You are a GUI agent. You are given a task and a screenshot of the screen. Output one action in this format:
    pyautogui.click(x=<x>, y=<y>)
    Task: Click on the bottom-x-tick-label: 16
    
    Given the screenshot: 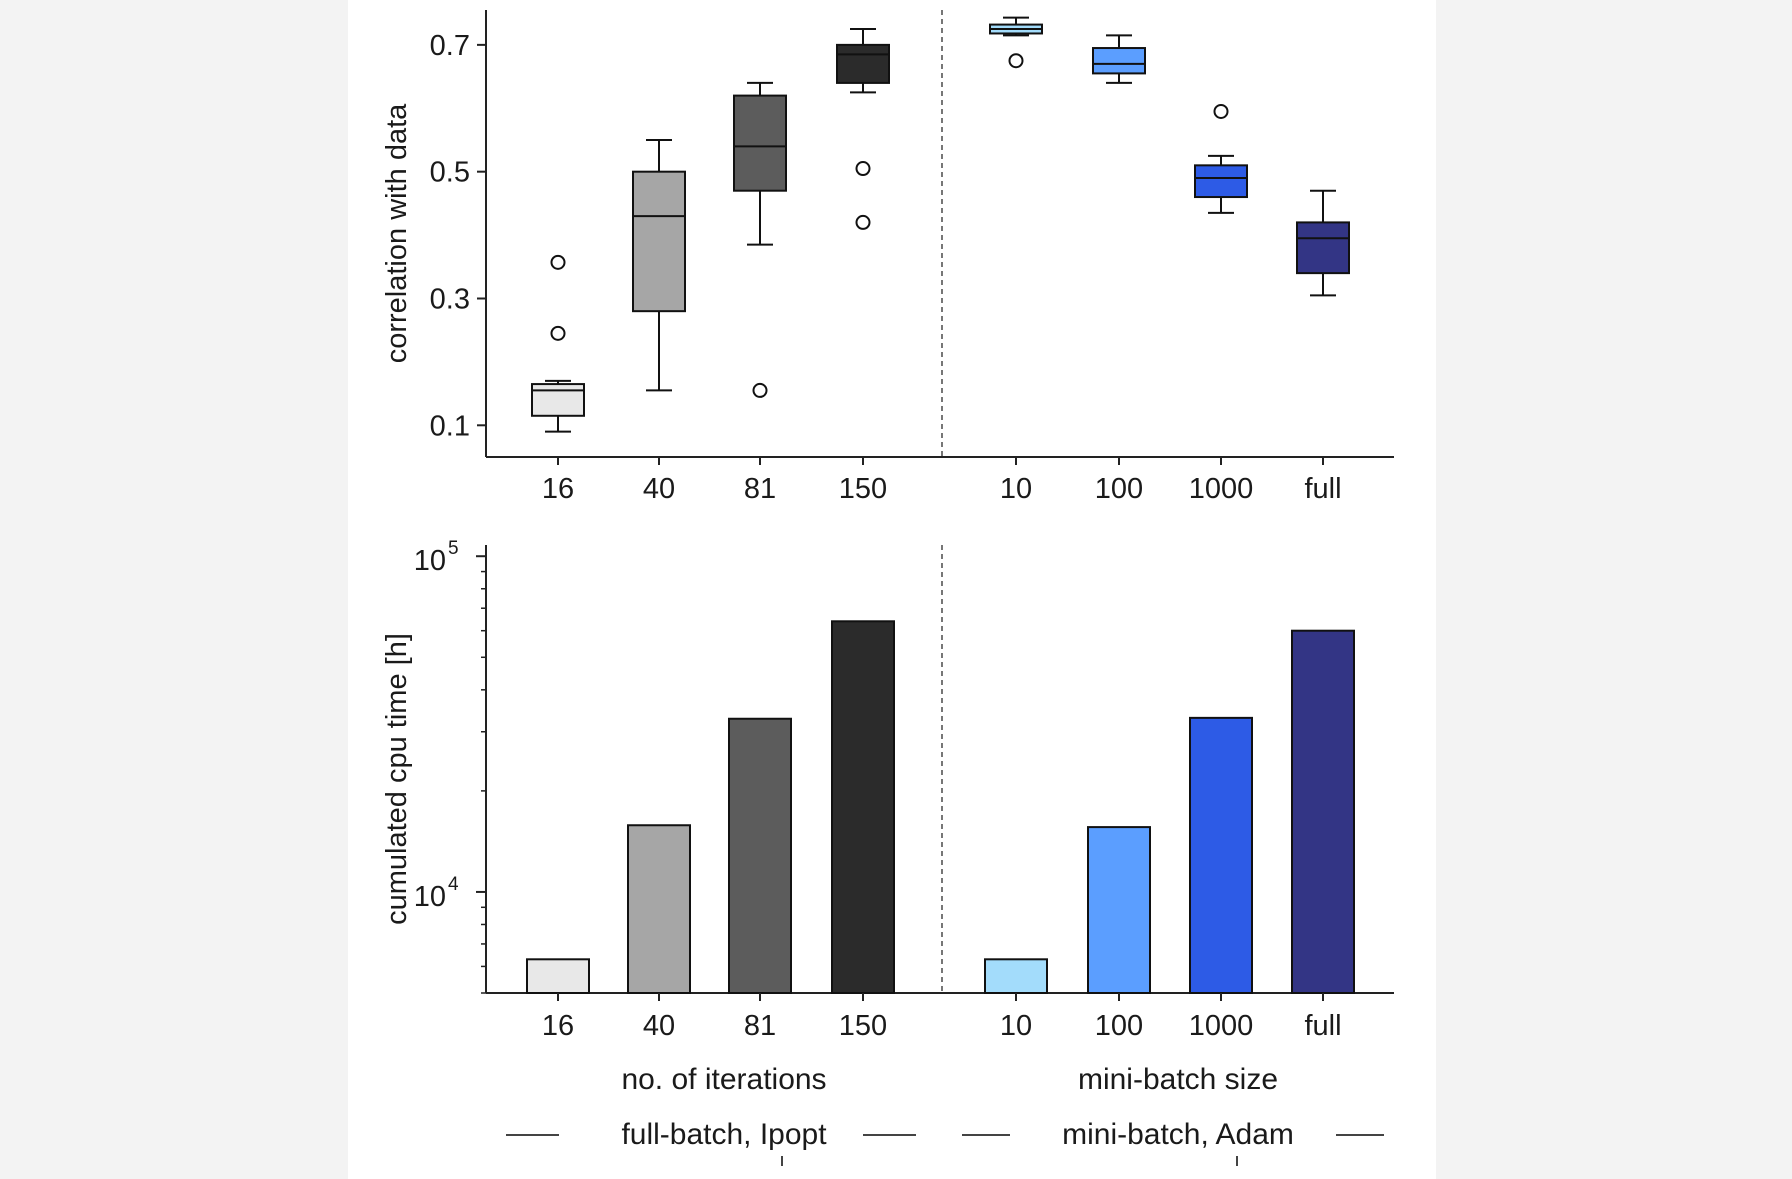 What is the action you would take?
    pyautogui.click(x=558, y=1026)
    